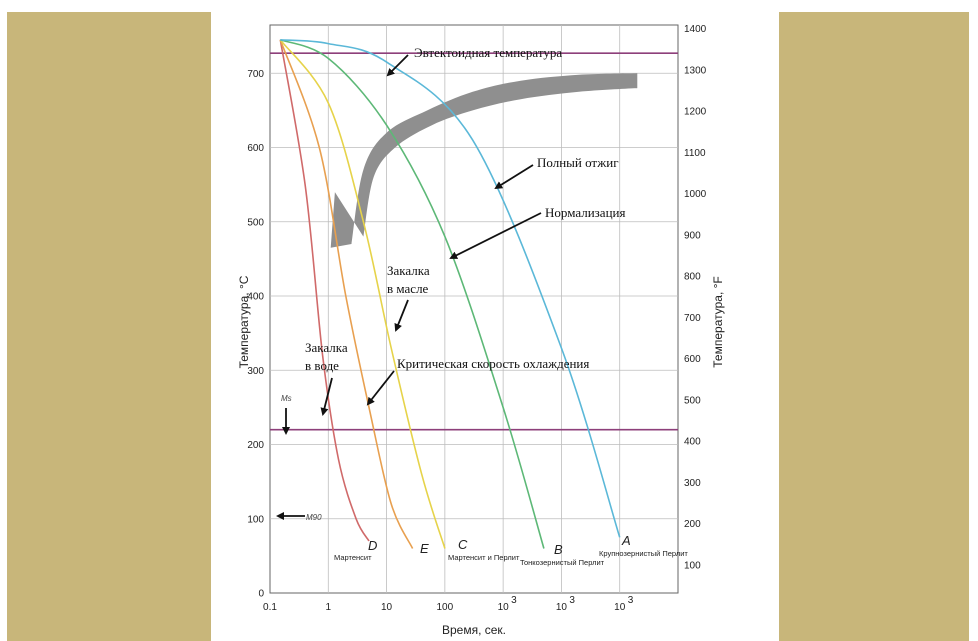 This screenshot has width=978, height=641. What do you see at coordinates (692, 318) in the screenshot?
I see `y-tick-label-right: 700` at bounding box center [692, 318].